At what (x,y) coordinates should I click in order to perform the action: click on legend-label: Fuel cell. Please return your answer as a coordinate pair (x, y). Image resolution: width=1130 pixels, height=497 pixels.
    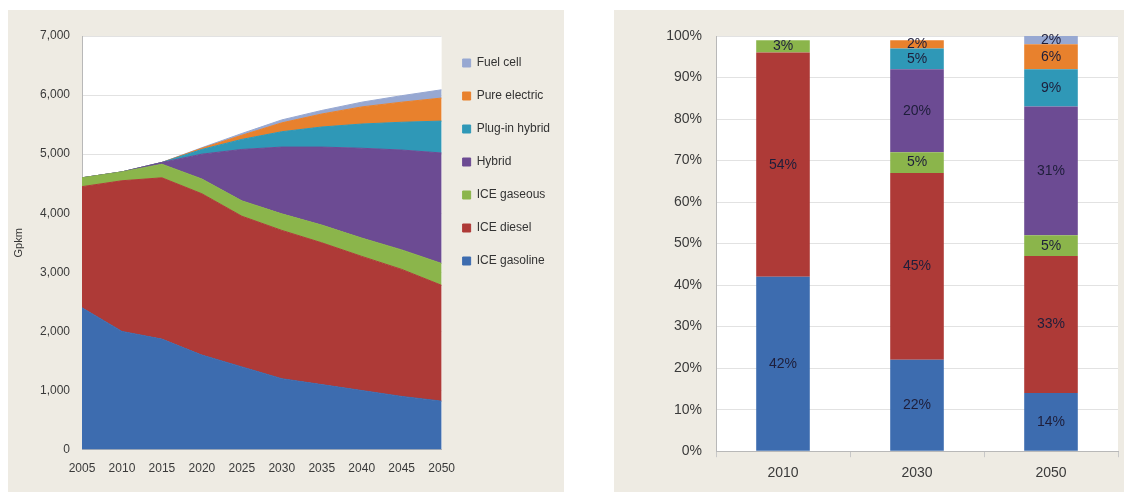
    Looking at the image, I should click on (499, 62).